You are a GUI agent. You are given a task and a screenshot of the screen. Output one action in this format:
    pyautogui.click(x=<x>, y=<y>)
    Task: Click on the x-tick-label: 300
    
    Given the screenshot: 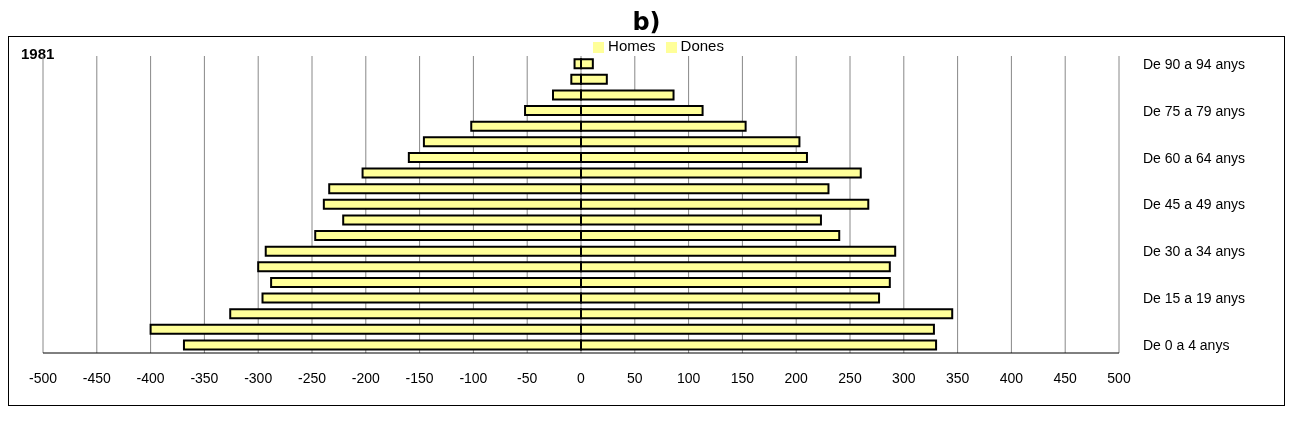 What is the action you would take?
    pyautogui.click(x=904, y=377)
    